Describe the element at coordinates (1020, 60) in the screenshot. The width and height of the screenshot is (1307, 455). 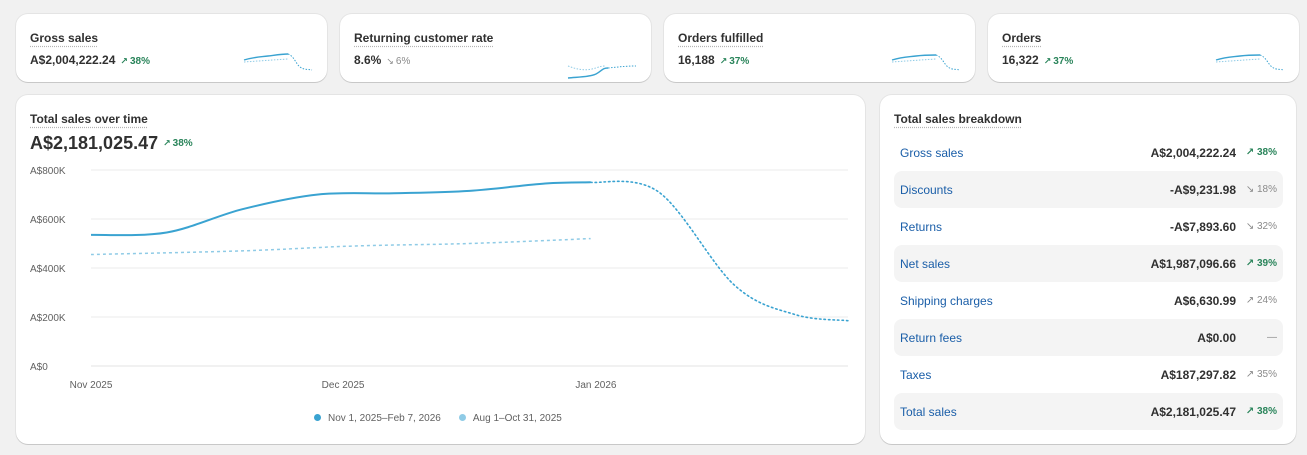
I see `kpi-amount: 16,322` at that location.